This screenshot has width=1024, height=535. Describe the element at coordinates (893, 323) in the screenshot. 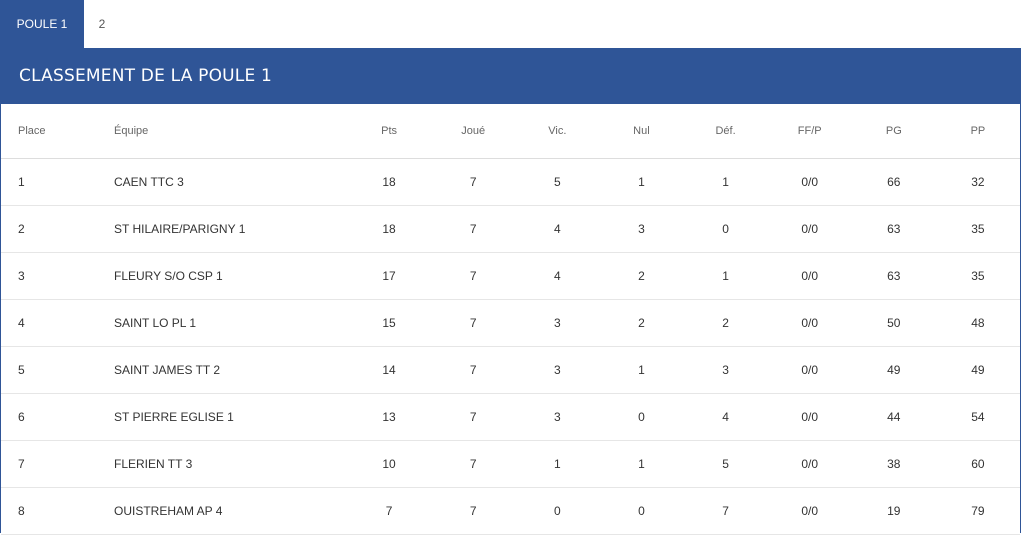

I see `cell-games-won: 50` at that location.